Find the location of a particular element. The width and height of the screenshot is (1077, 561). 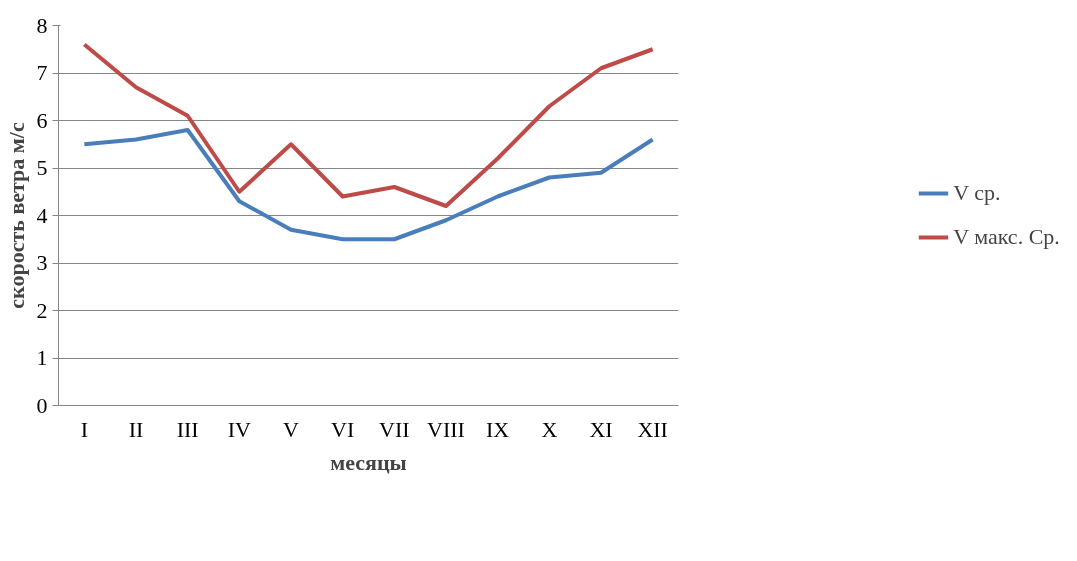

y-tick-label: 7 is located at coordinates (42, 72).